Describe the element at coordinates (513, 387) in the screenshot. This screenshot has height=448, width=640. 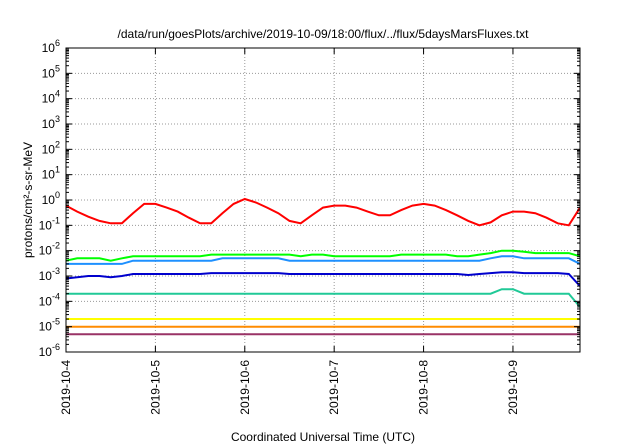
I see `x-tick-label: 2019-10-9` at that location.